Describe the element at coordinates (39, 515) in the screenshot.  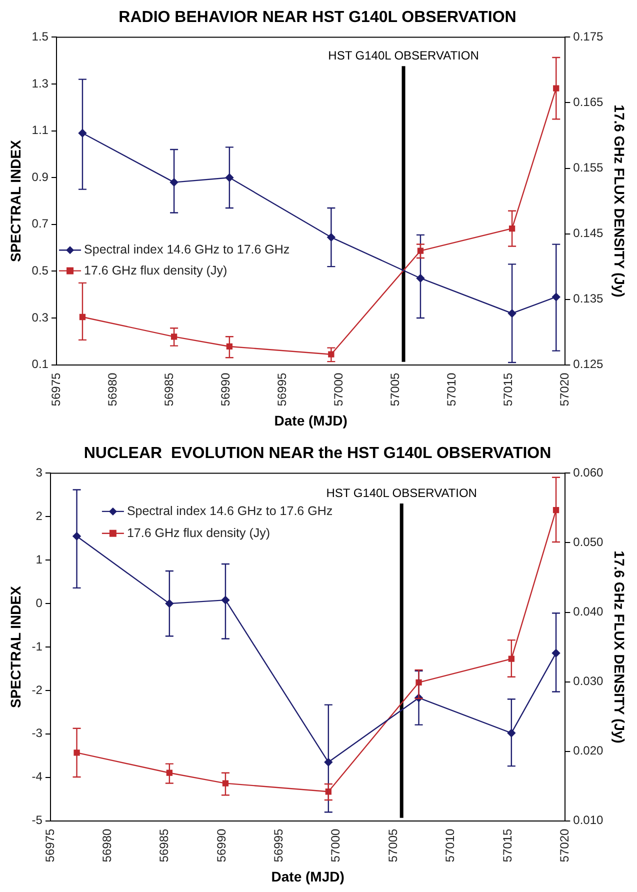
I see `y-tick-label: 2` at that location.